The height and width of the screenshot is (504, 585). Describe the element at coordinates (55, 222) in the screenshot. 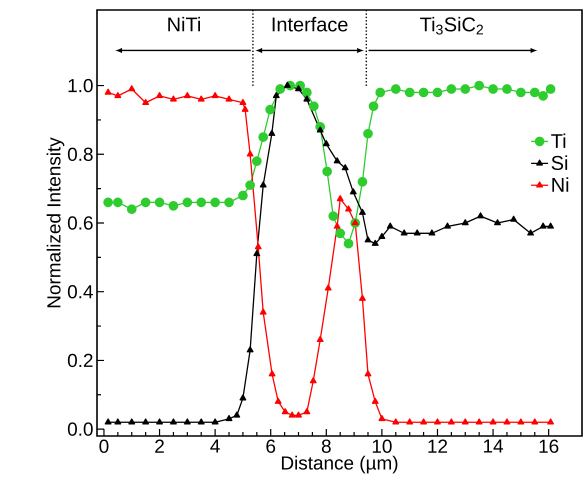

I see `y-axis-title: Normalized Intensity` at that location.